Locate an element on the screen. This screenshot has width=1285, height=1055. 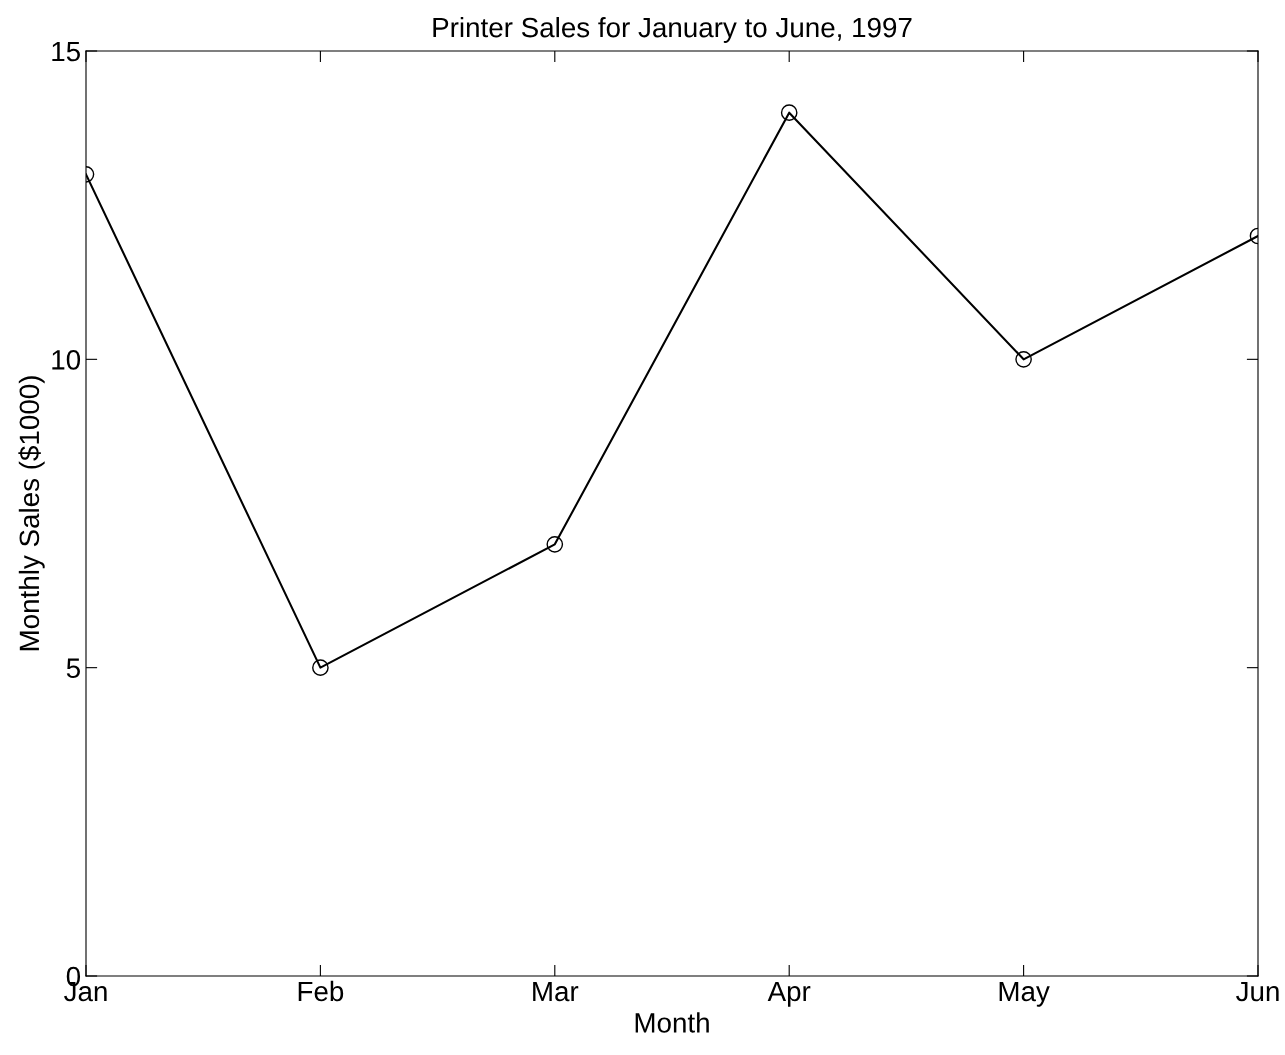
y-tick-label: 10 is located at coordinates (66, 360).